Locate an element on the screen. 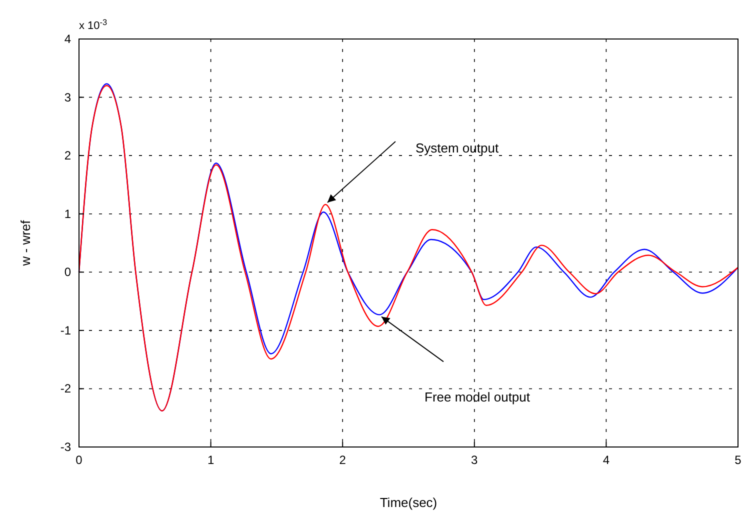 The image size is (747, 515). x-tick-label: 4 is located at coordinates (606, 460).